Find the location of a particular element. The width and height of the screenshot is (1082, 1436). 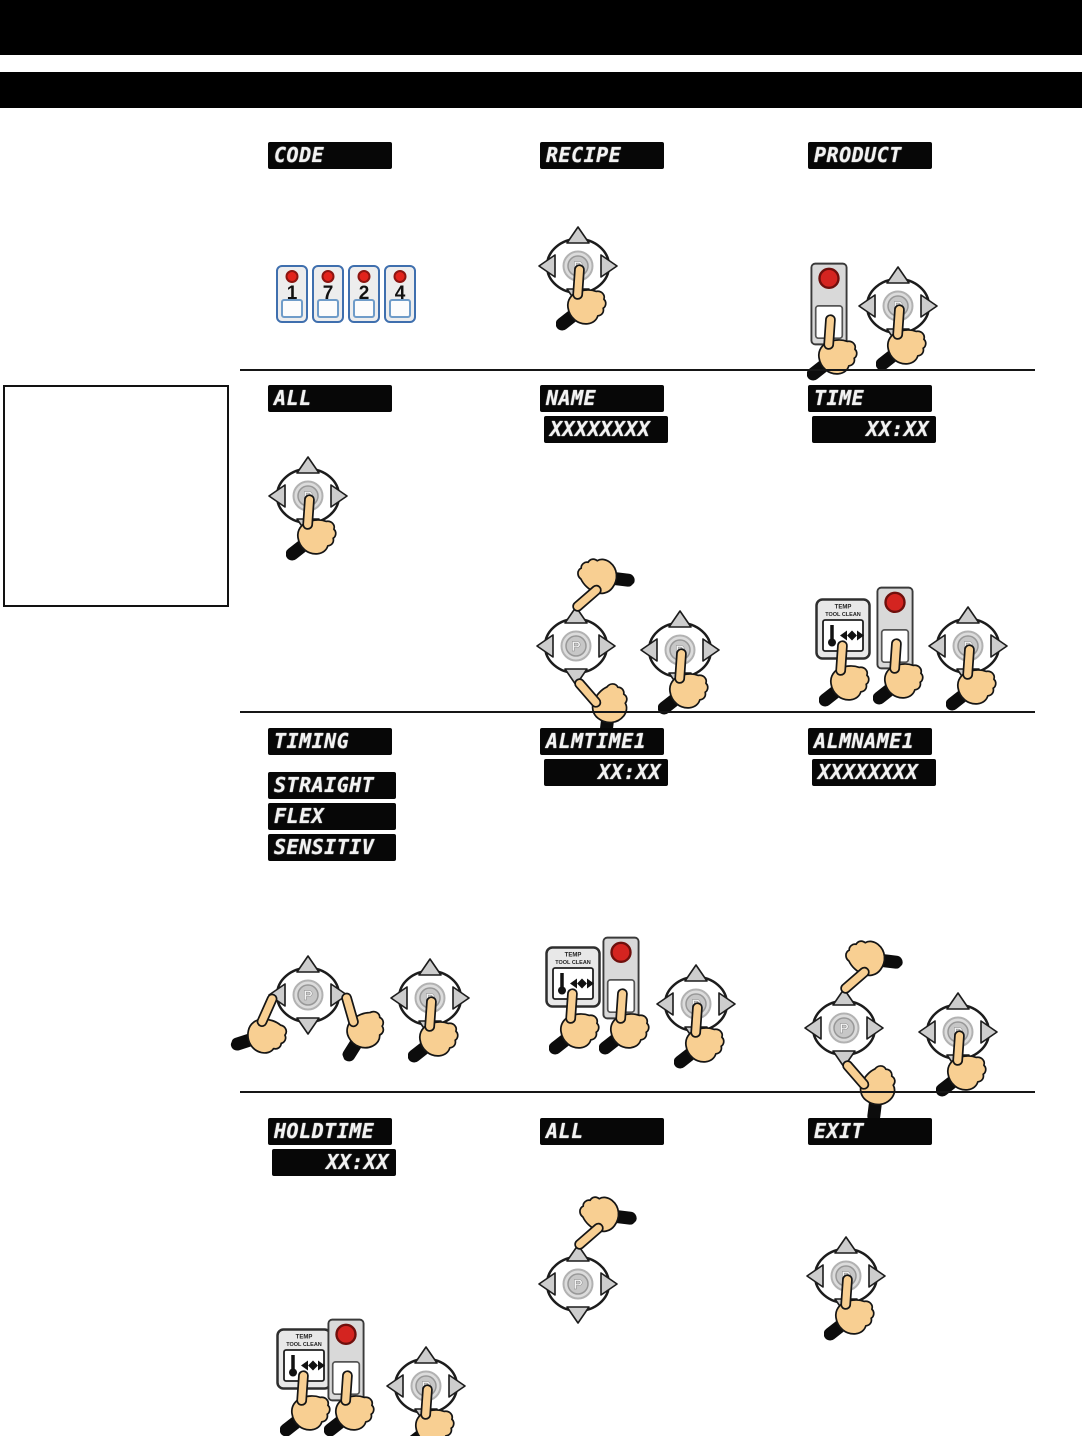

lcd-display-product: PRODUCT is located at coordinates (870, 155).